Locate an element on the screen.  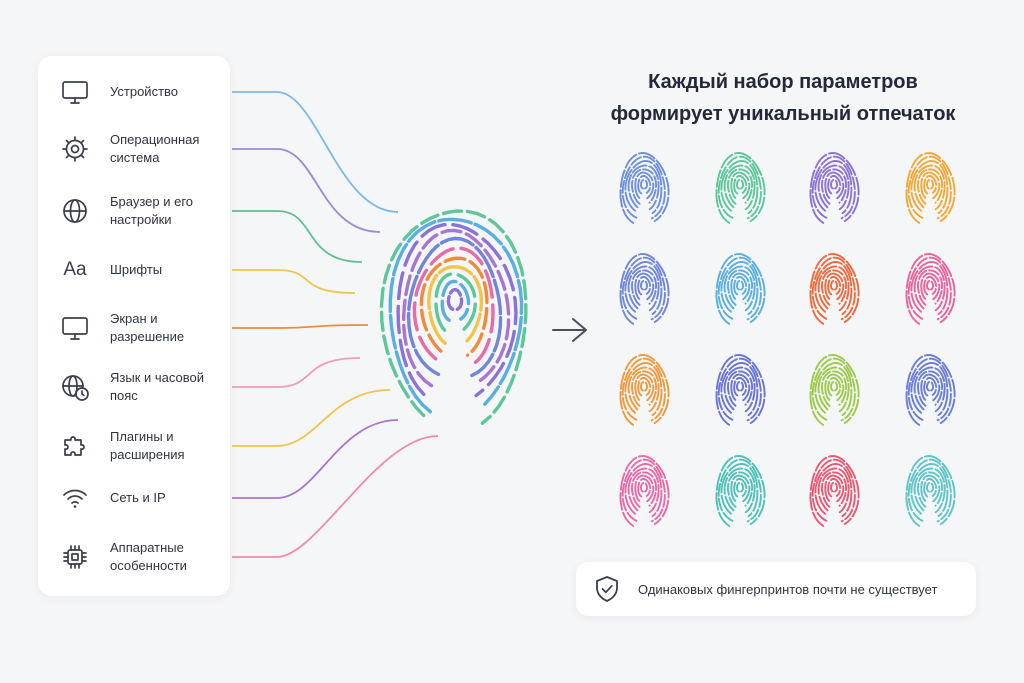
parameter-label: Браузер и его настройки is located at coordinates (152, 210).